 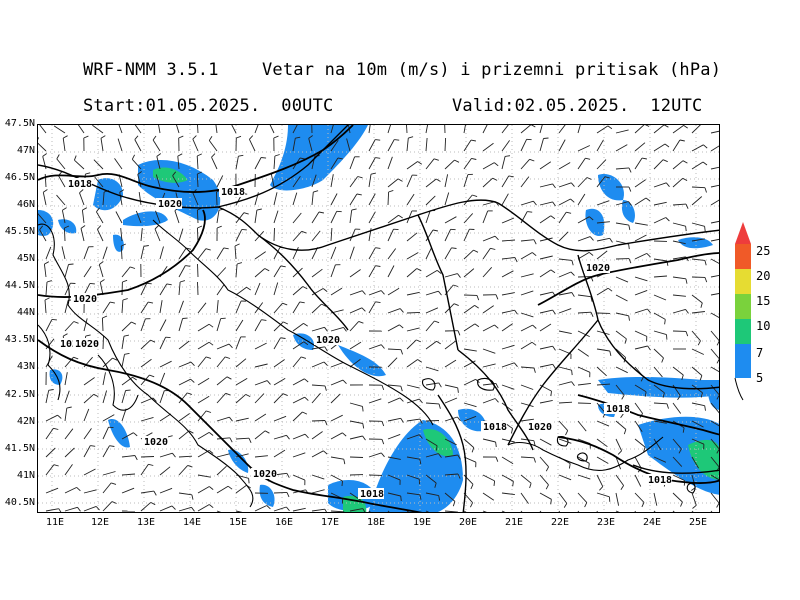 I want to click on legend-label-10: 10, so click(x=763, y=326).